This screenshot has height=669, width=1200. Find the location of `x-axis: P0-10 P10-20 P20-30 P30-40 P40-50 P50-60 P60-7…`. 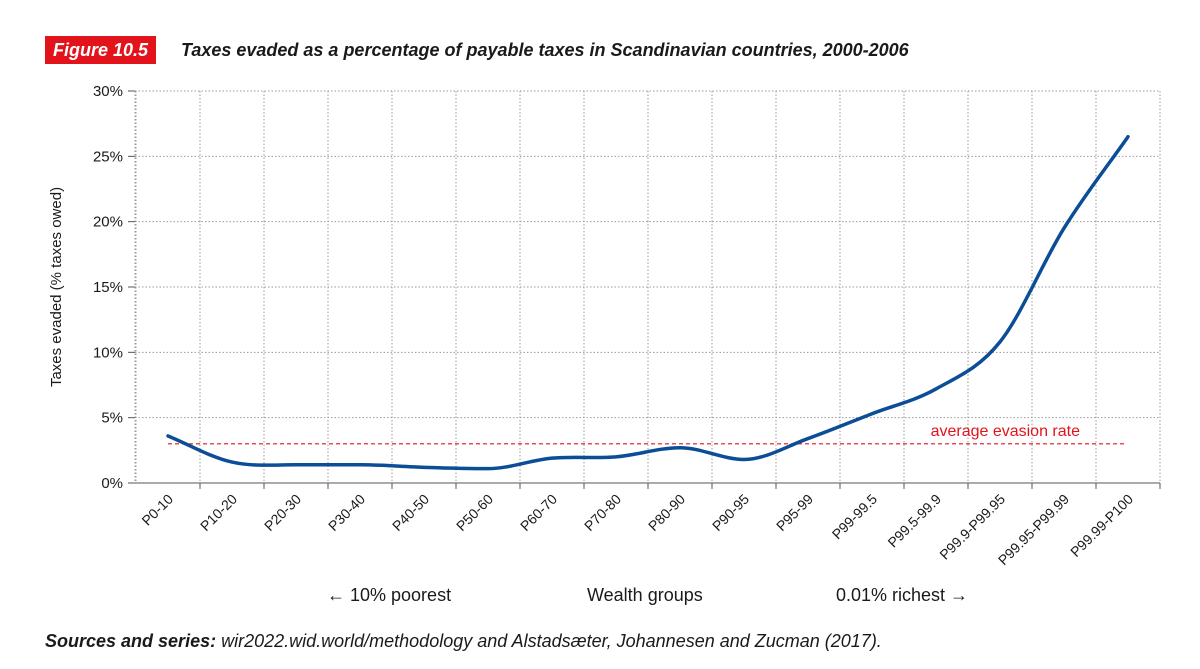

x-axis: P0-10 P10-20 P20-30 P30-40 P40-50 P50-60 P60-7… is located at coordinates (649, 525).